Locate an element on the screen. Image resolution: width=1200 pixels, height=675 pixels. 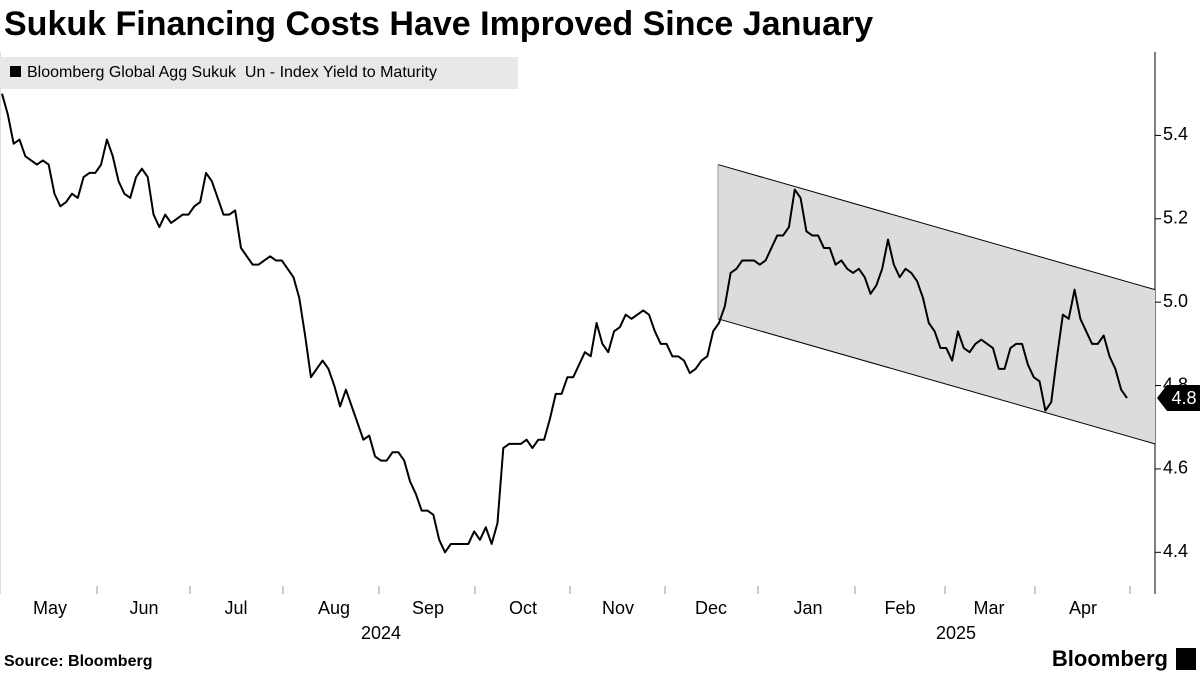
brand-icon is located at coordinates (1186, 659).